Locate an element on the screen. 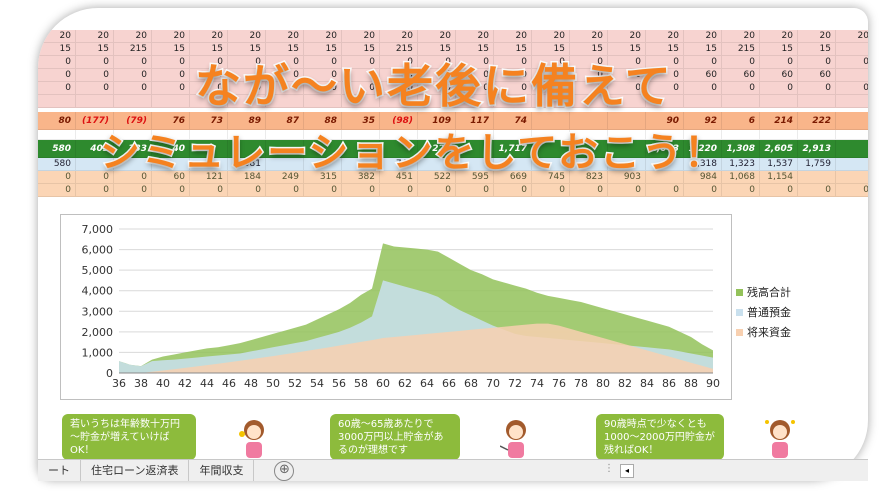 This screenshot has height=500, width=890. grid-cell: 1,068 is located at coordinates (741, 177).